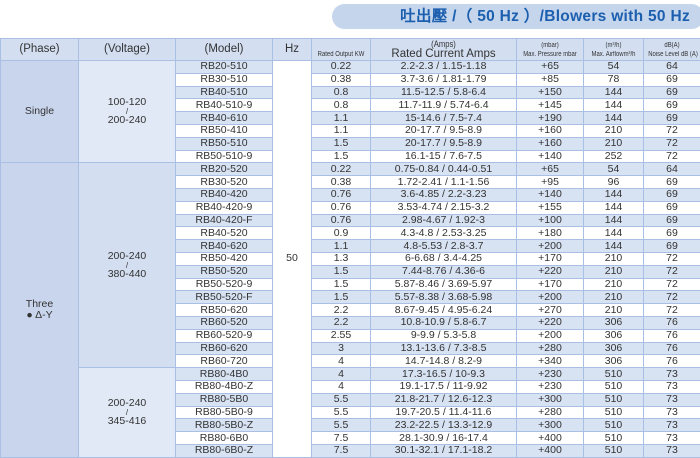 The height and width of the screenshot is (458, 700). Describe the element at coordinates (550, 156) in the screenshot. I see `pressure-cell: +140` at that location.